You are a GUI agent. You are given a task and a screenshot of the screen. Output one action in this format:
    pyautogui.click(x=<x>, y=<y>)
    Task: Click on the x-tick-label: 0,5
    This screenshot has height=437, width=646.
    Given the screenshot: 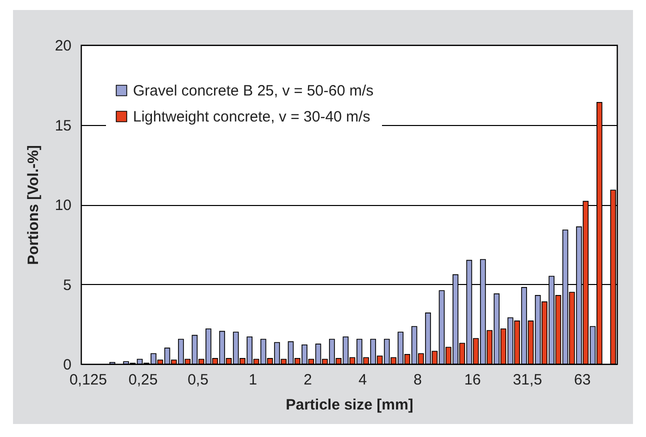 What is the action you would take?
    pyautogui.click(x=198, y=380)
    